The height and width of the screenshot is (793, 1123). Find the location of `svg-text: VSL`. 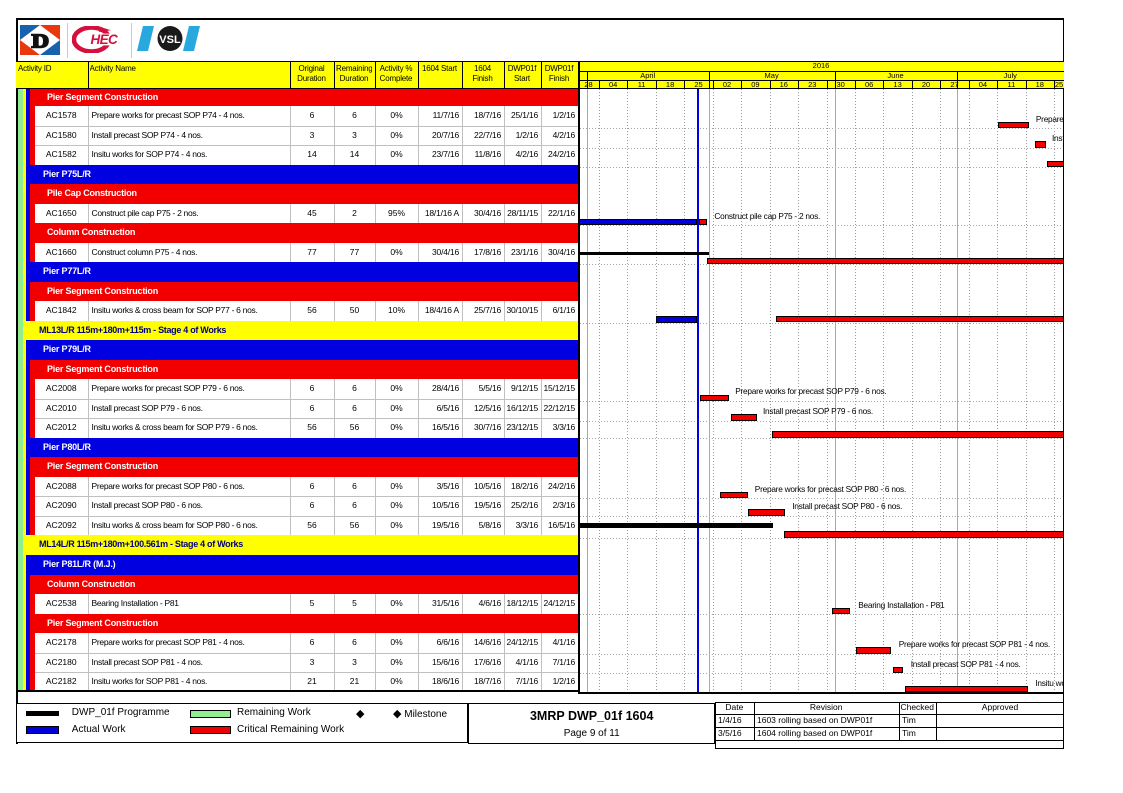

svg-text: VSL is located at coordinates (170, 40).